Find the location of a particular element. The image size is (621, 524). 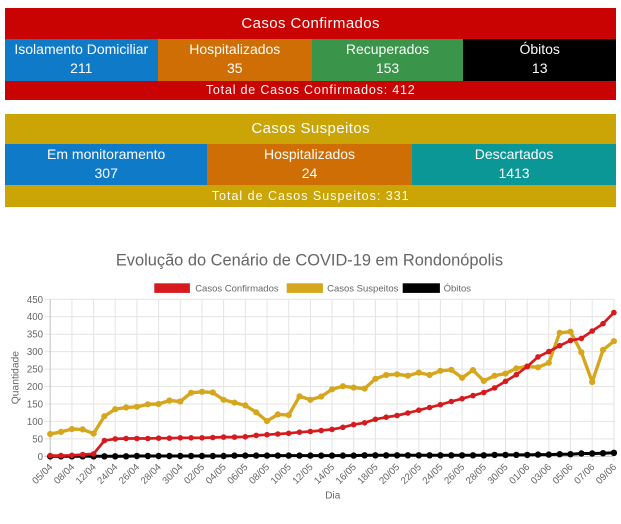

svg-text: Quantidade is located at coordinates (15, 378).